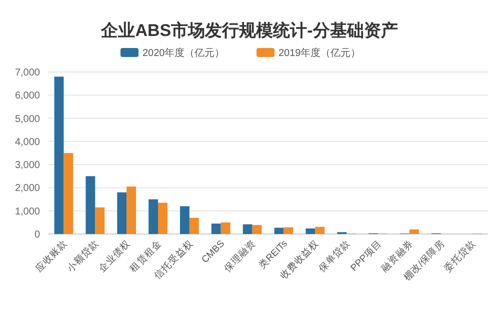 This screenshot has width=499, height=325. Describe the element at coordinates (27, 73) in the screenshot. I see `y-tick-label: 7,000` at that location.